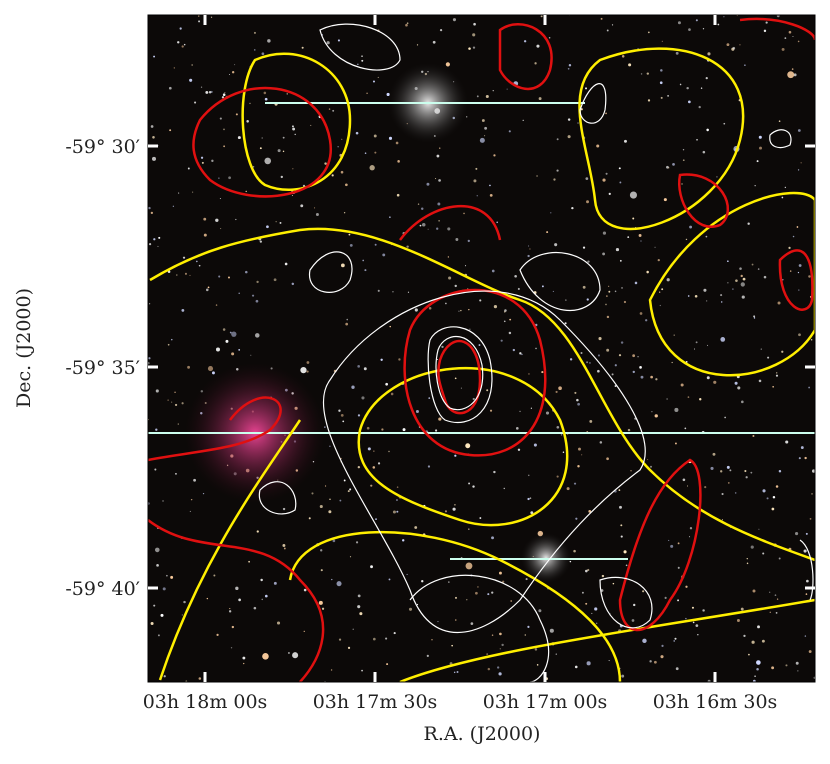 The height and width of the screenshot is (764, 830). I want to click on x-axis-label: R.A. (J2000), so click(482, 734).